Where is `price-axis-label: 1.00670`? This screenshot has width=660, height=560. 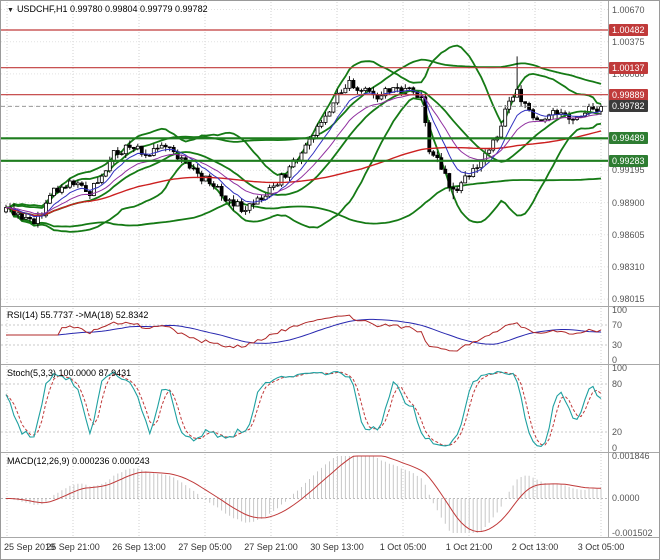
price-axis-label: 1.00670 is located at coordinates (628, 10).